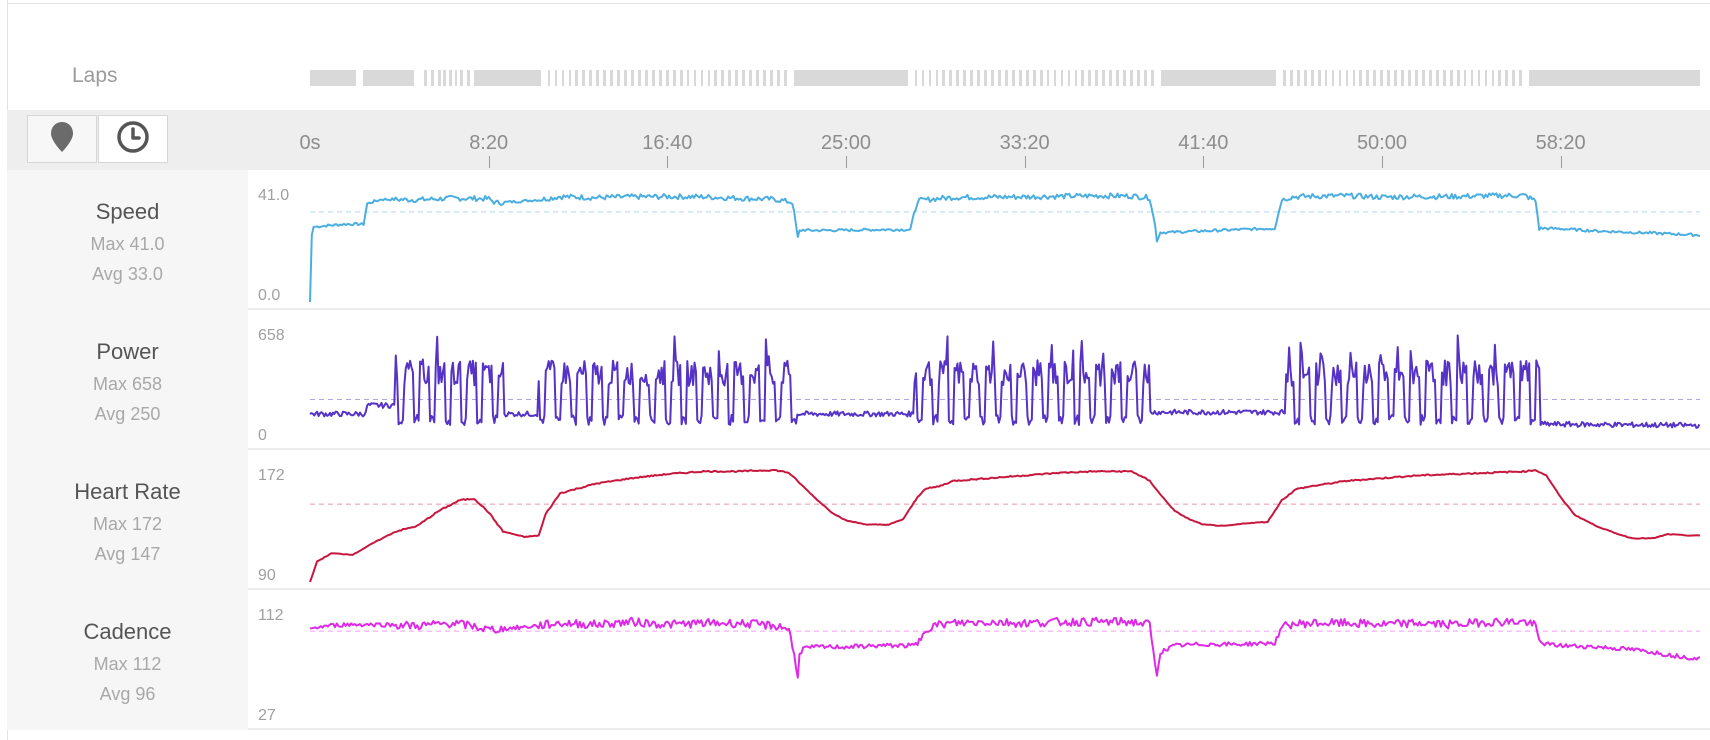 The width and height of the screenshot is (1710, 740). I want to click on map-view-button, so click(62, 139).